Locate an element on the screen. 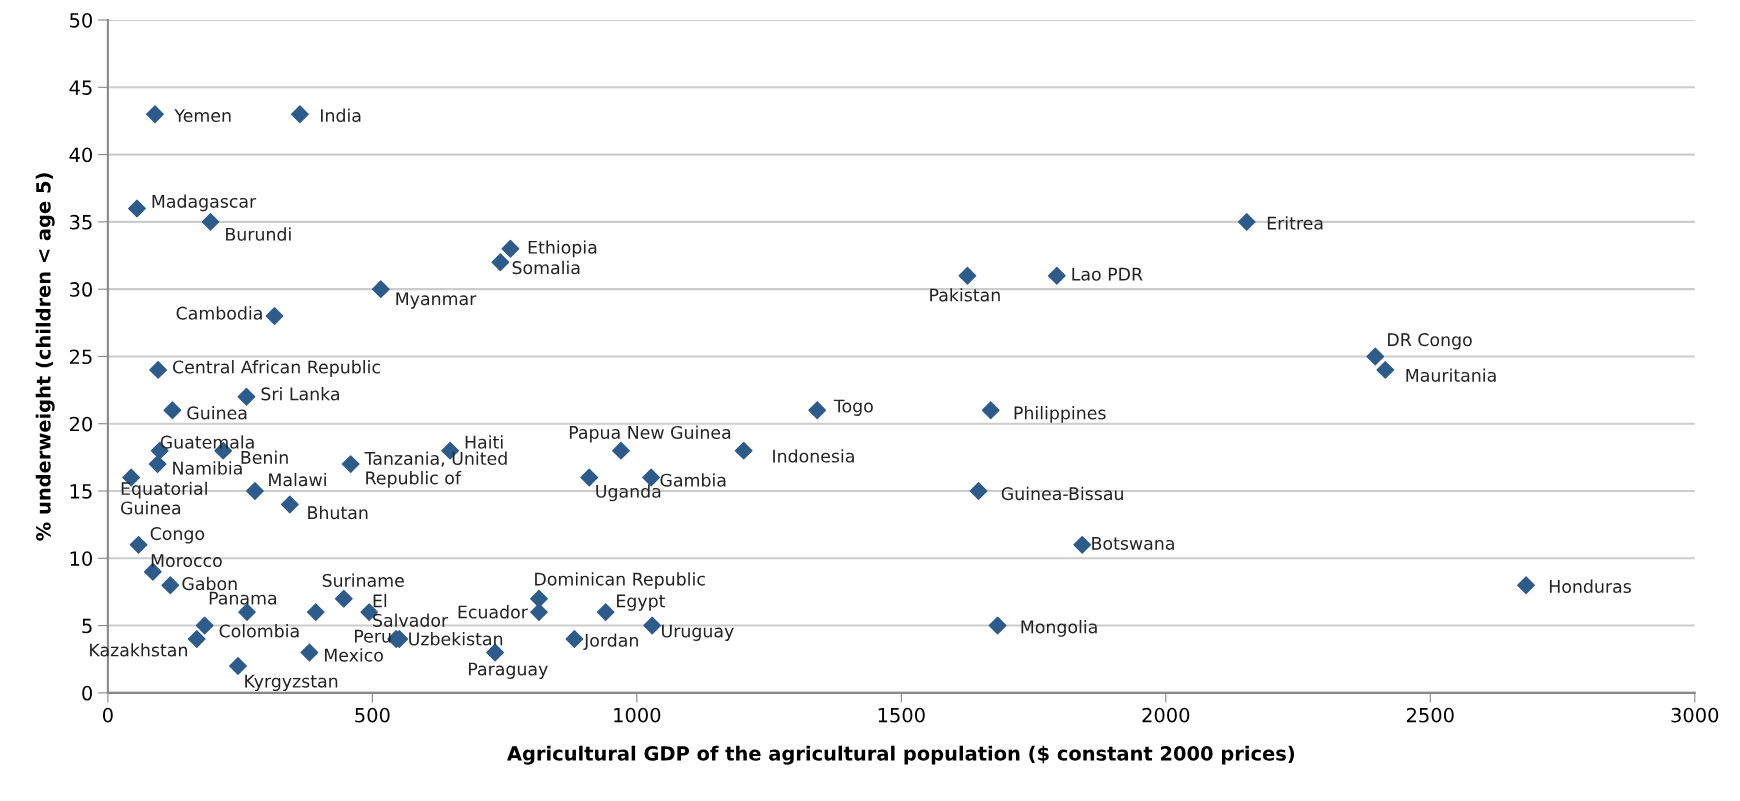 The height and width of the screenshot is (801, 1740). annotation: Togo is located at coordinates (853, 407).